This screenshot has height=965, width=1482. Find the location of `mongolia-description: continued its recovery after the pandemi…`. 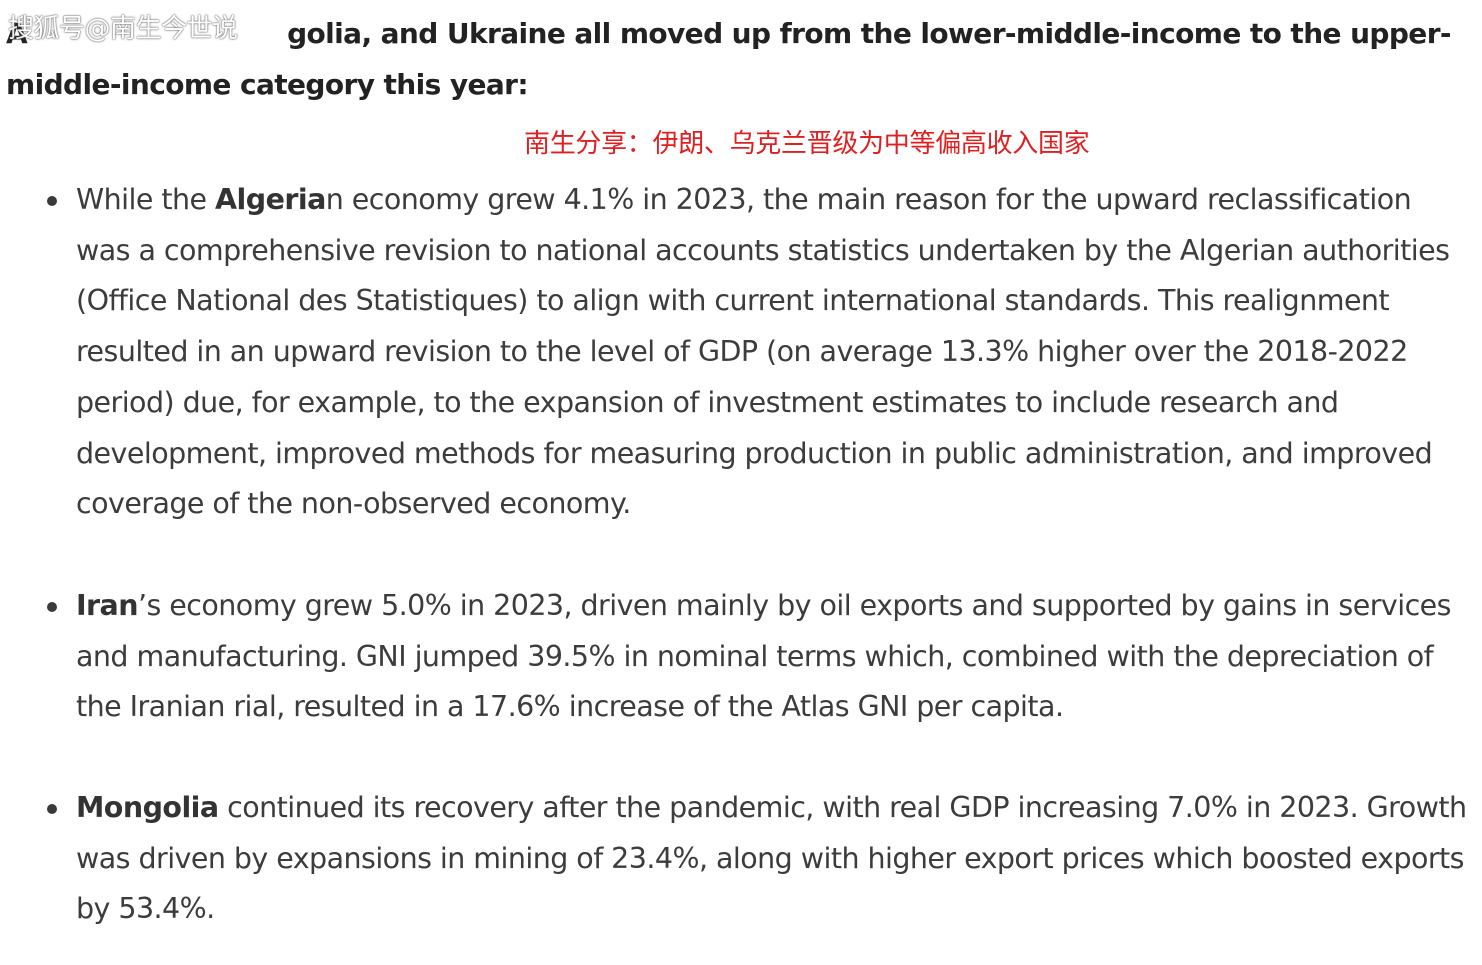

mongolia-description: continued its recovery after the pandemi… is located at coordinates (771, 858).